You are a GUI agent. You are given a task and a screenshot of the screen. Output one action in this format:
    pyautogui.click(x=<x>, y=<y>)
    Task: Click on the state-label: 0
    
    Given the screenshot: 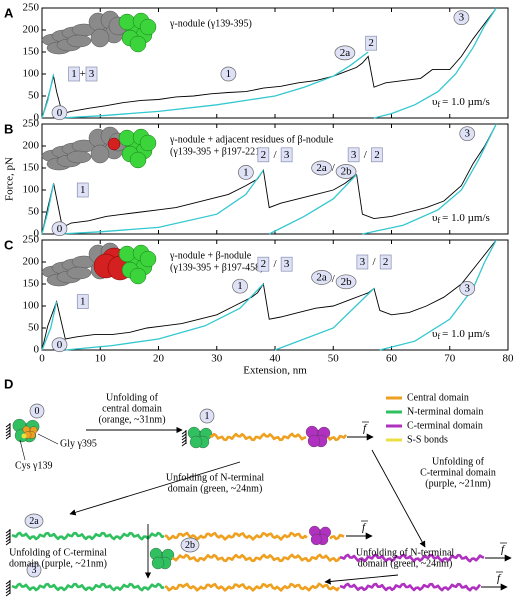 What is the action you would take?
    pyautogui.click(x=60, y=345)
    